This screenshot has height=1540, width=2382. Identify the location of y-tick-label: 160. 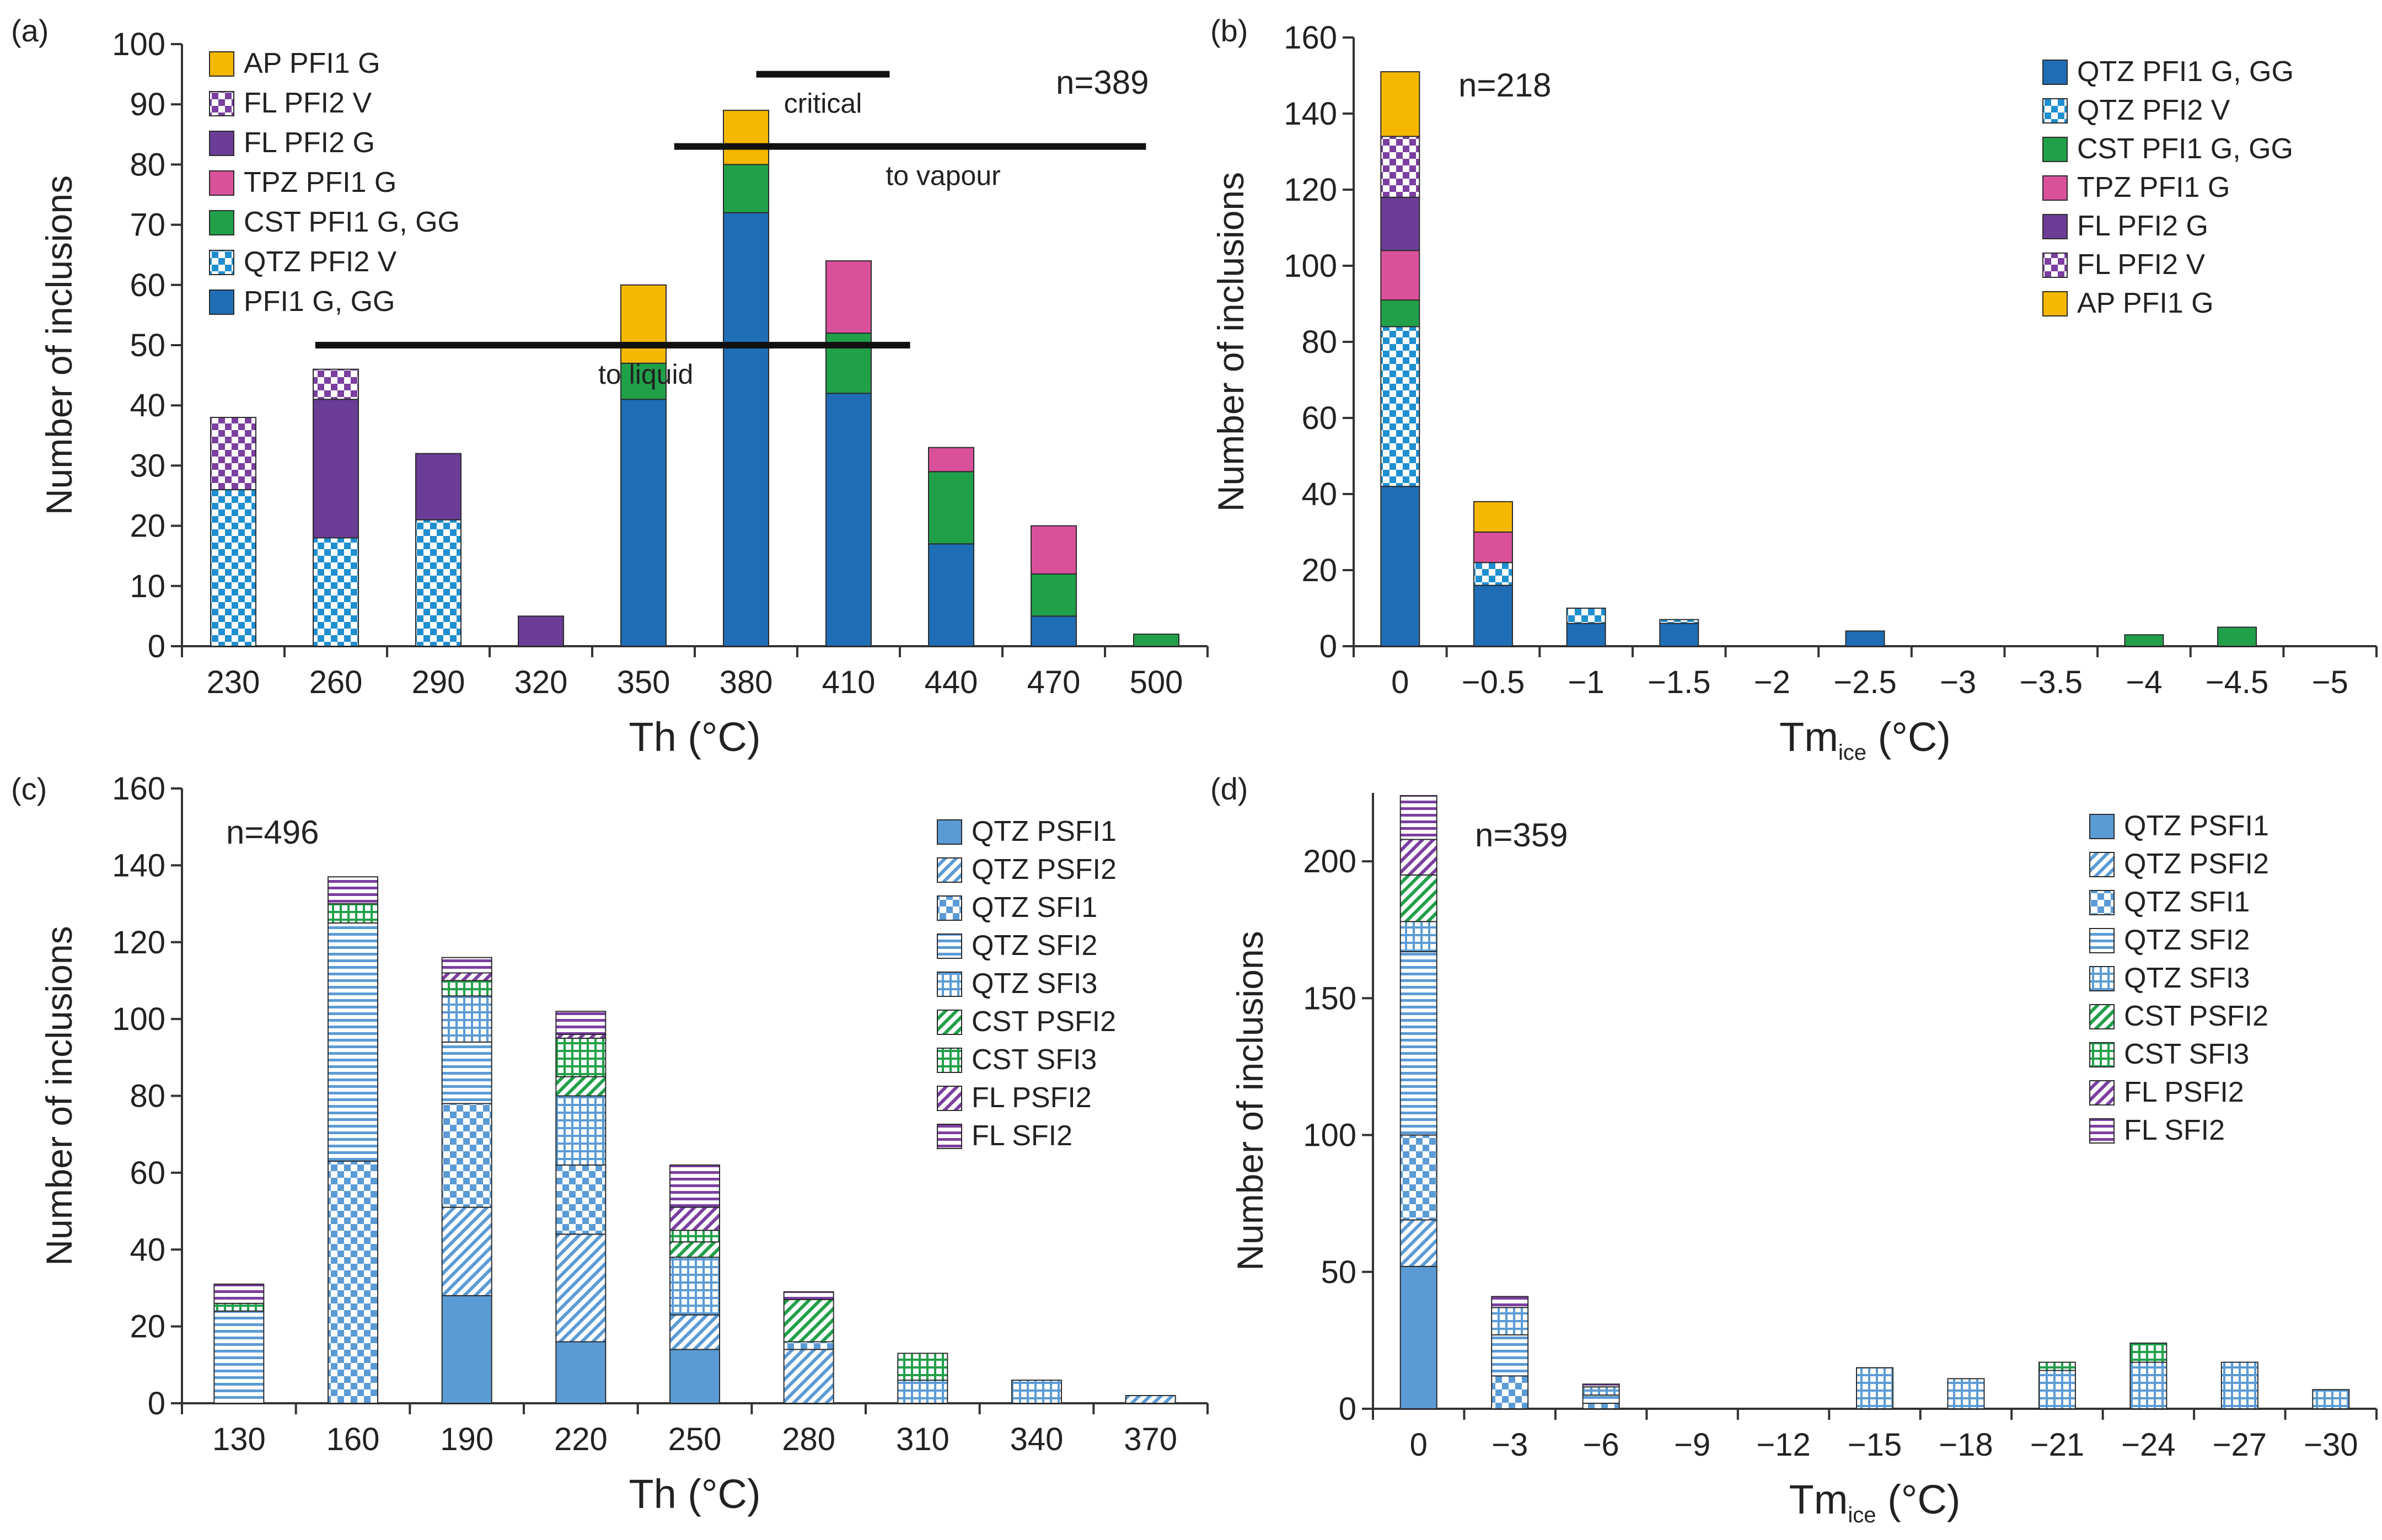
(138, 789).